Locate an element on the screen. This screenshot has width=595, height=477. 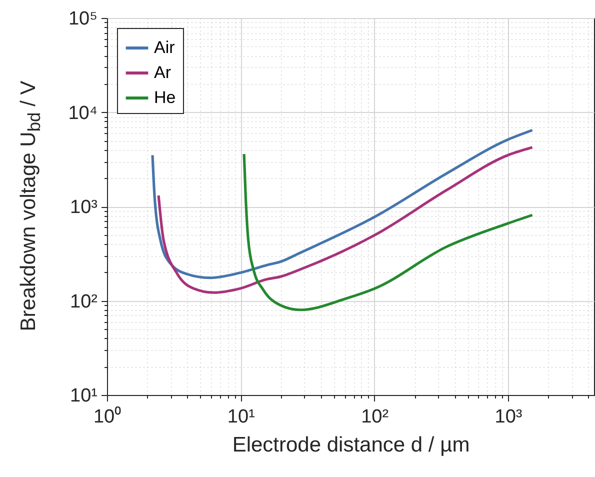
x-tick-label: 10⁰ is located at coordinates (107, 417).